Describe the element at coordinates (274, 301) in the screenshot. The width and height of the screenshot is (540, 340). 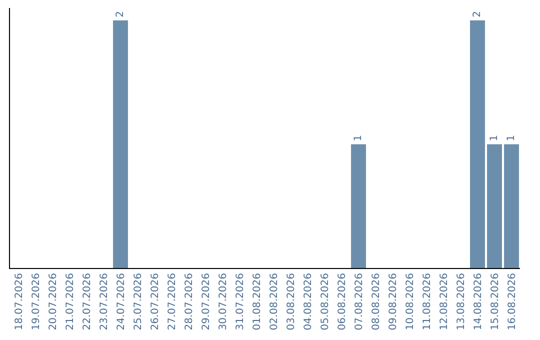
I see `x-tick-label: 02.08.2026` at that location.